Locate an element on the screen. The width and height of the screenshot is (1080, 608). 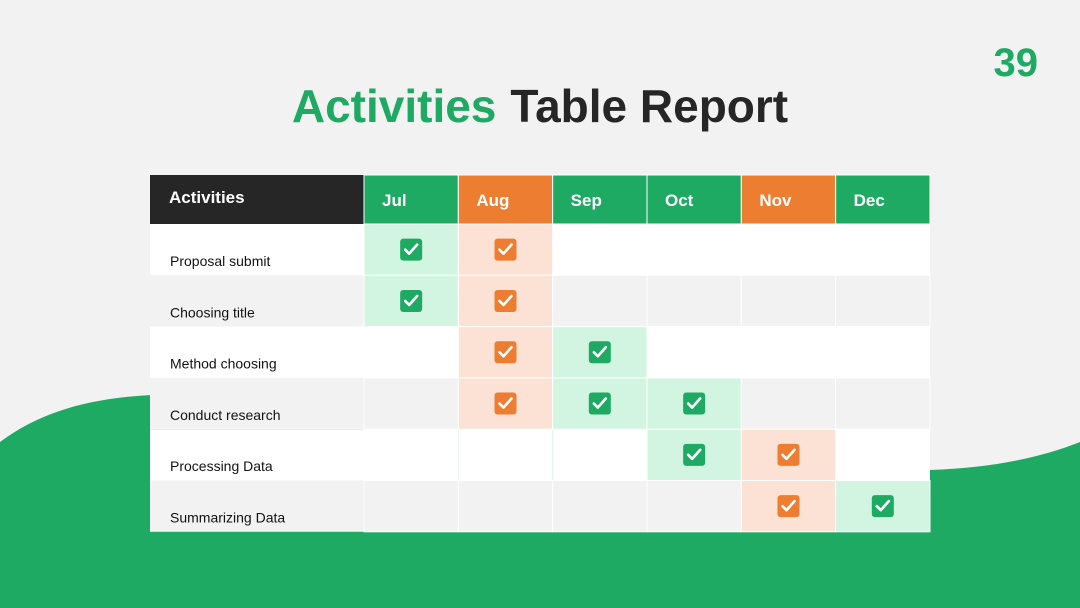
row-label: Summarizing Data is located at coordinates (227, 518).